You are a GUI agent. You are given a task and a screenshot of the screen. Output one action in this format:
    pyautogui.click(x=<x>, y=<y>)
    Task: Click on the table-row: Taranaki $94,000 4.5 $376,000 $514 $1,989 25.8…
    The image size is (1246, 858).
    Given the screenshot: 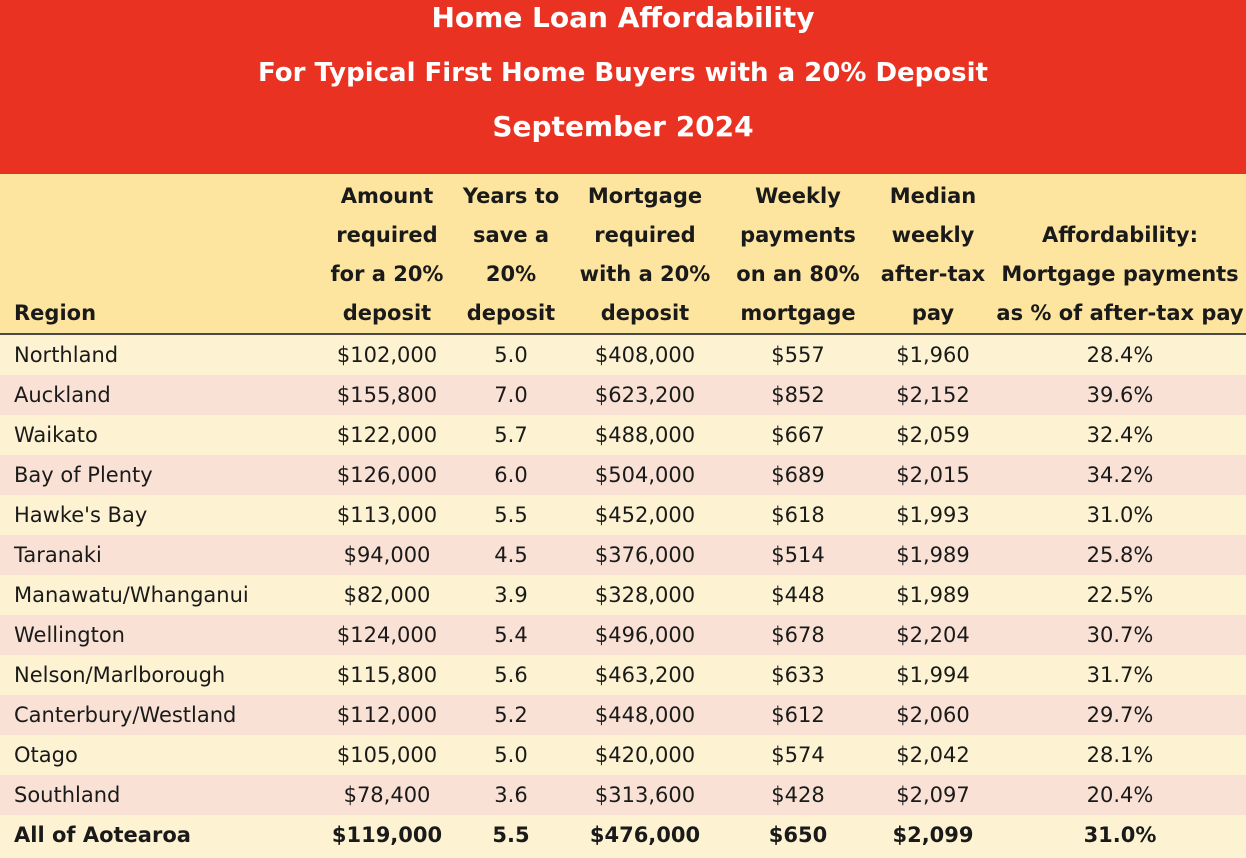 What is the action you would take?
    pyautogui.click(x=623, y=555)
    